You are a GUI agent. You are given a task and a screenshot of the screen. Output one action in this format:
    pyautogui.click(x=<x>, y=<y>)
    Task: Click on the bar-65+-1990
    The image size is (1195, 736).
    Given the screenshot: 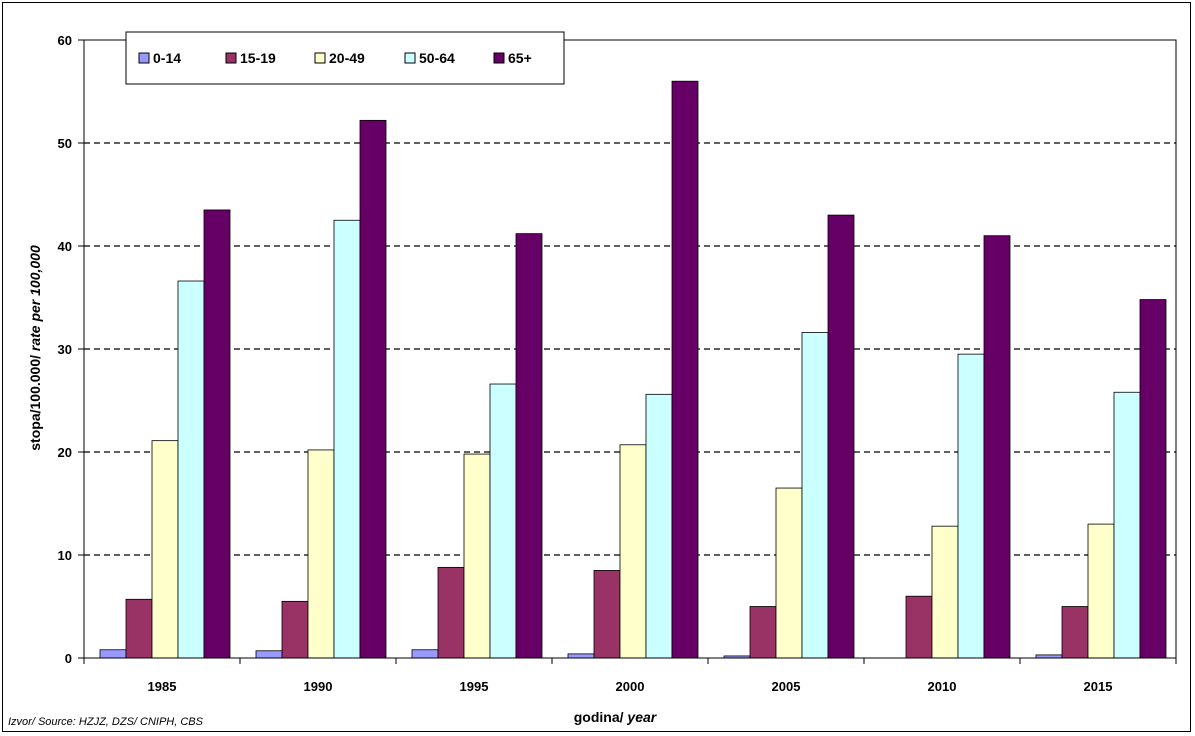 What is the action you would take?
    pyautogui.click(x=373, y=389)
    